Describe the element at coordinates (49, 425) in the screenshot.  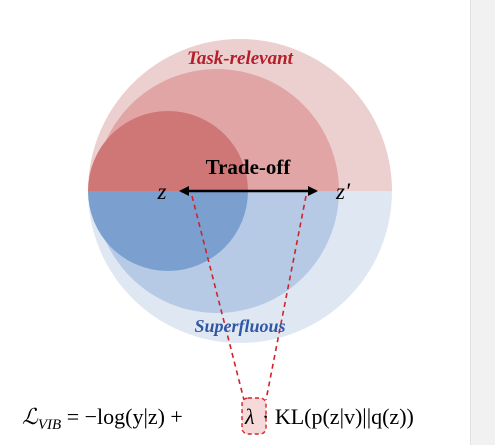
I see `formula-lhs-subscript: VIB` at that location.